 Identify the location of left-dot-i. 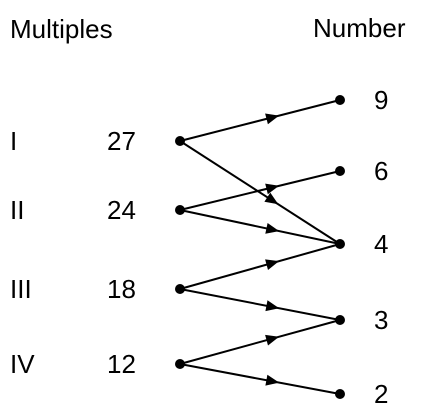
(180, 141).